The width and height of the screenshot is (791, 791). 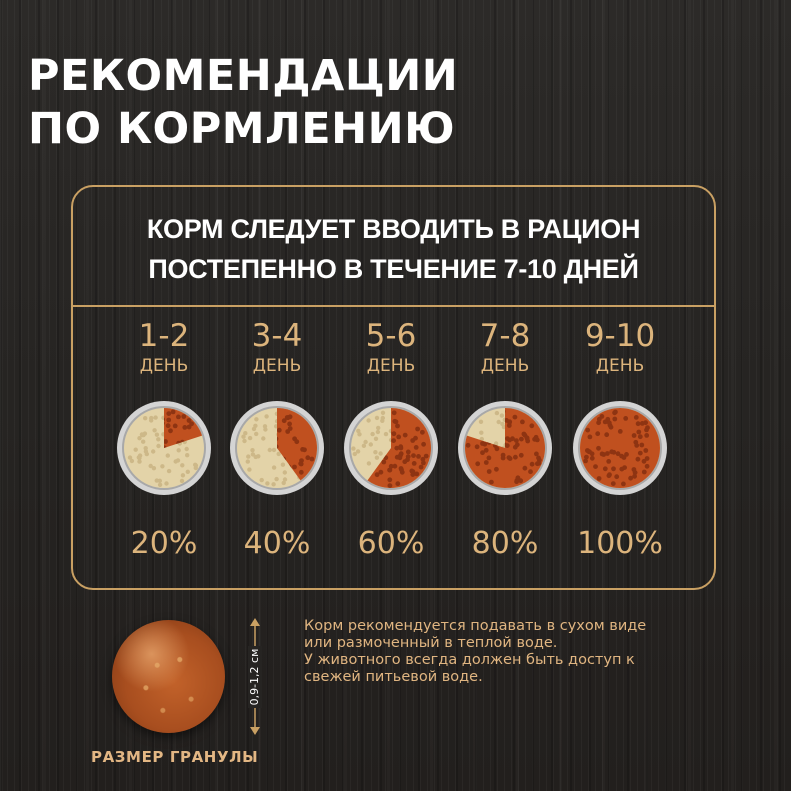 What do you see at coordinates (505, 336) in the screenshot?
I see `stage-days: 7-8` at bounding box center [505, 336].